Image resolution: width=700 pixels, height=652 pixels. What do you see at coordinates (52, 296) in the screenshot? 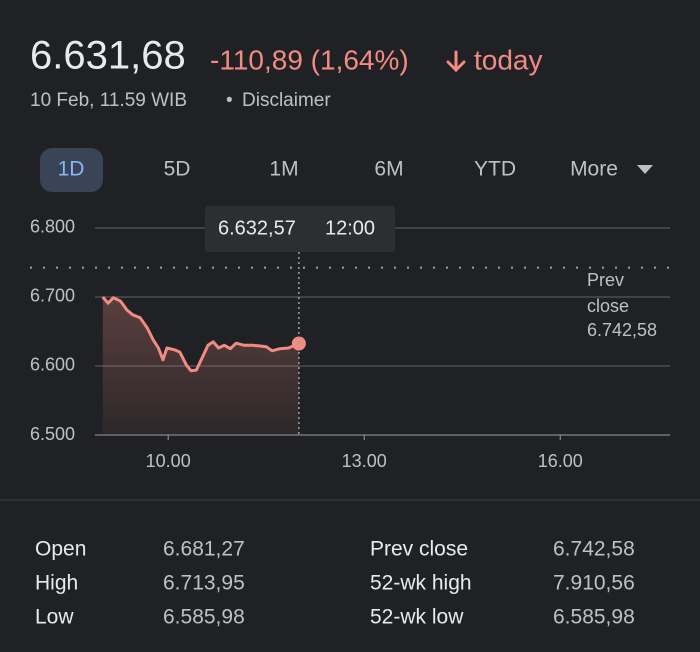
I see `y-tick-label: 6.700` at bounding box center [52, 296].